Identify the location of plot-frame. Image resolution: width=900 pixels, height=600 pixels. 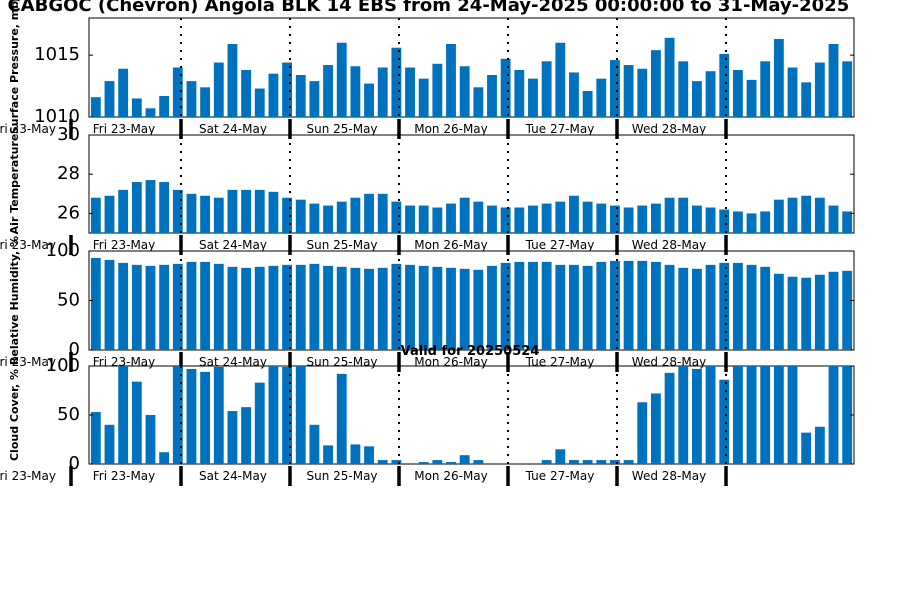
(471, 184).